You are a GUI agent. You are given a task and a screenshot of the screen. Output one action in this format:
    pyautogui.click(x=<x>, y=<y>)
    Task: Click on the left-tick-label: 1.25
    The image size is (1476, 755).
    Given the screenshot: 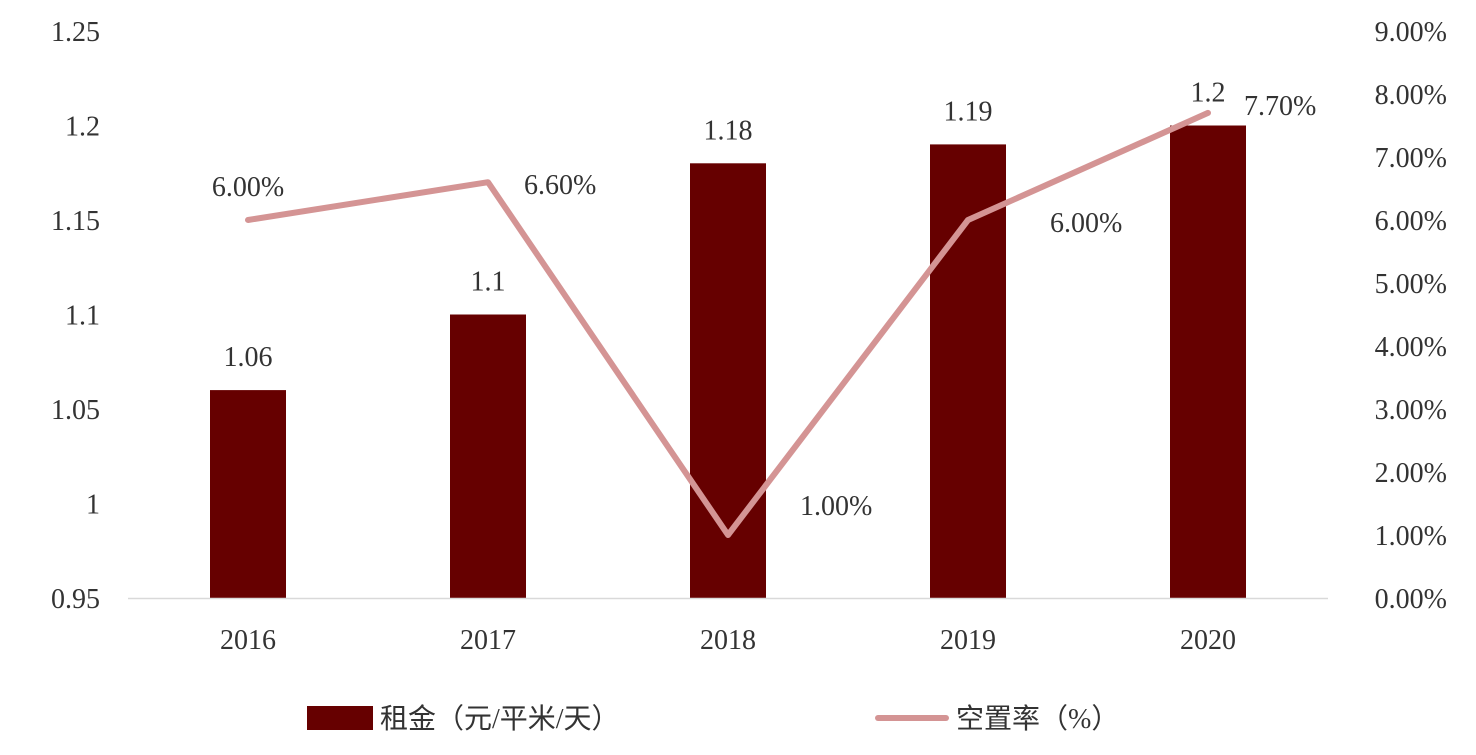 What is the action you would take?
    pyautogui.click(x=75, y=32)
    